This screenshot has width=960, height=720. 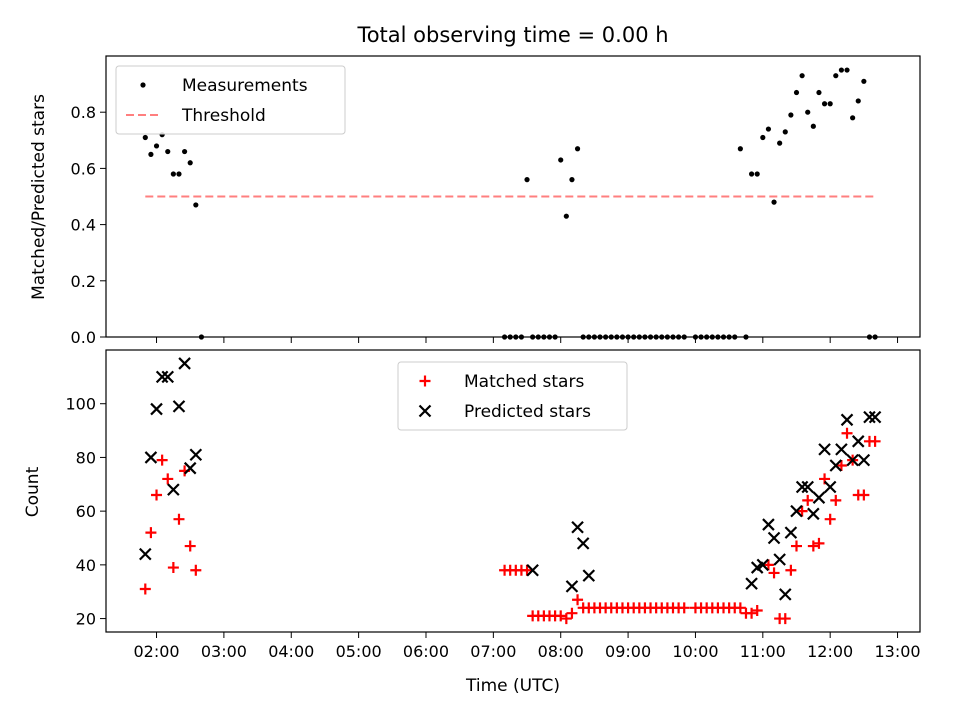 I want to click on x-axis-label: Time (UTC), so click(x=512, y=686).